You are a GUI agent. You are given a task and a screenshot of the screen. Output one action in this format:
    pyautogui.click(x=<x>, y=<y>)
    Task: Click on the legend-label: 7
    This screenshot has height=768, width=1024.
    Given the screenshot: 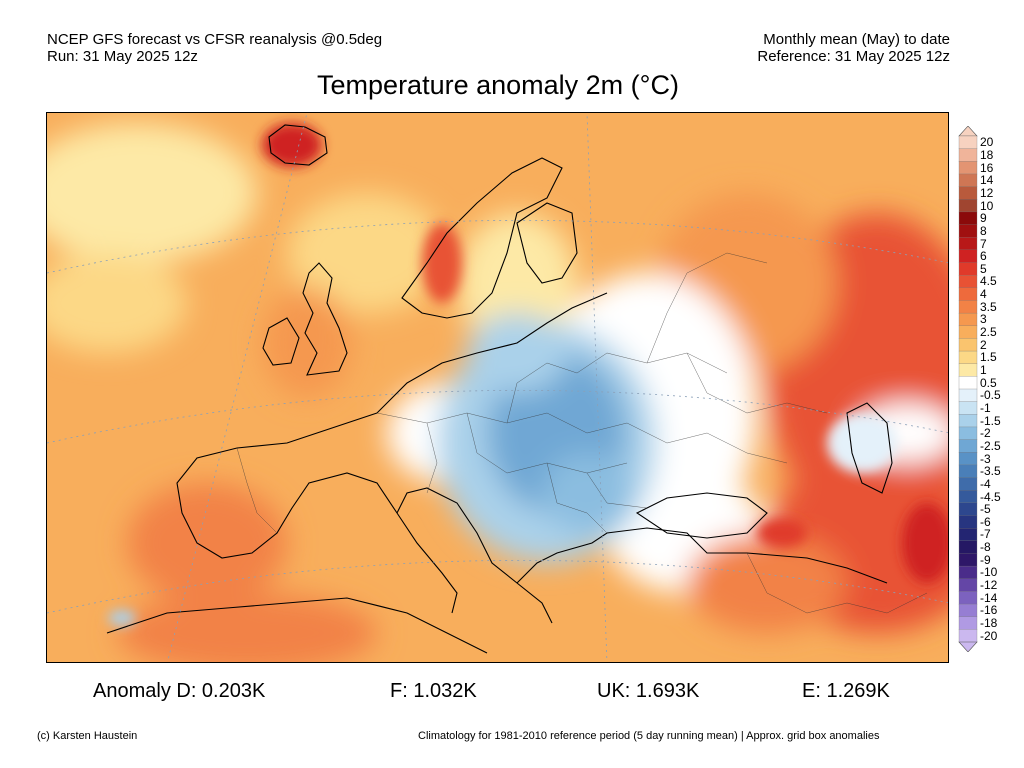 What is the action you would take?
    pyautogui.click(x=983, y=243)
    